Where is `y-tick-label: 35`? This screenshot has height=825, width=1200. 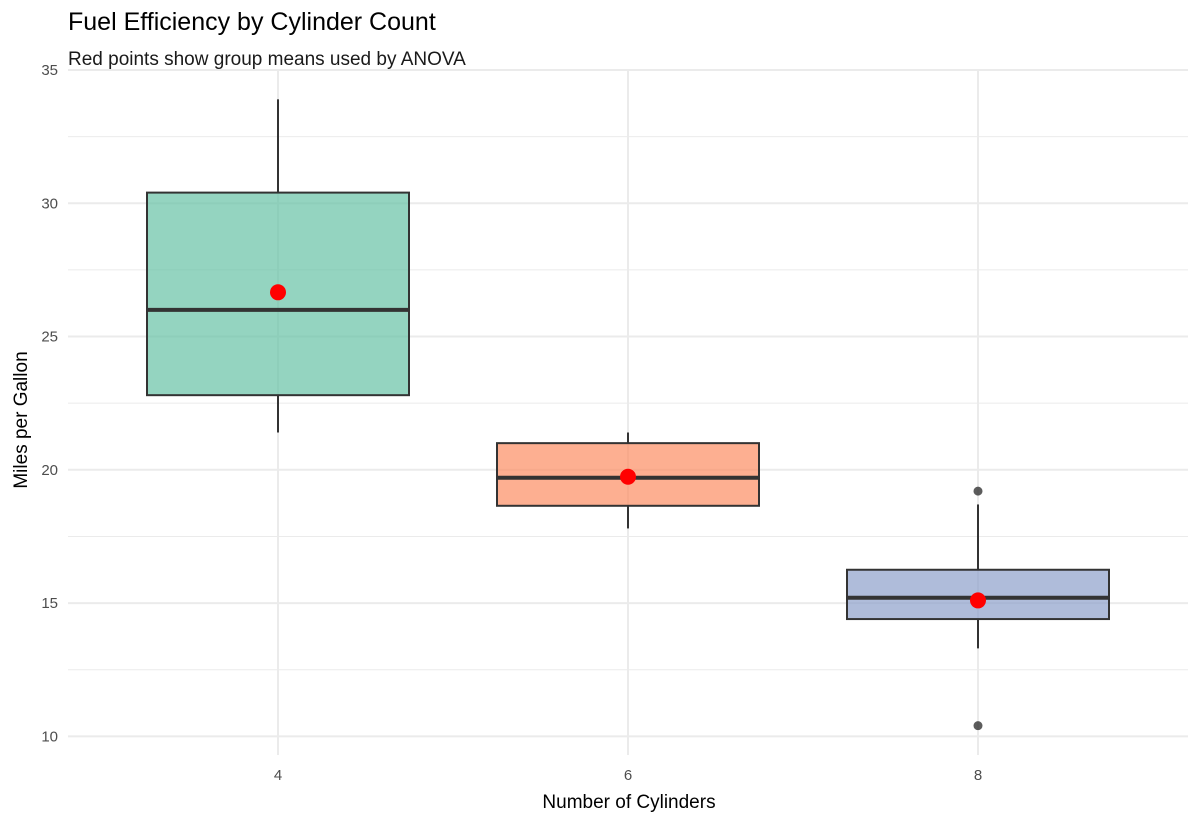
y-tick-label: 35 is located at coordinates (49, 70).